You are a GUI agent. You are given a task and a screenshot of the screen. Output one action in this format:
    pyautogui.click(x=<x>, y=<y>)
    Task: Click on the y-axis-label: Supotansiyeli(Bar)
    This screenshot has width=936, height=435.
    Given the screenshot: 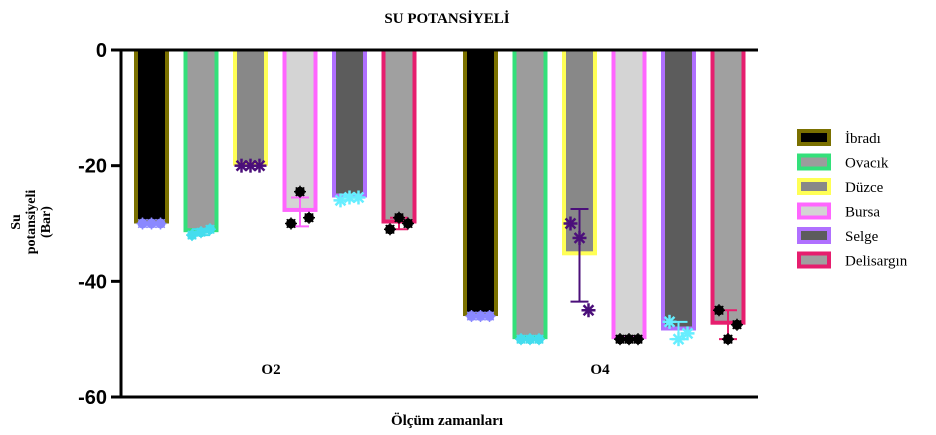 What is the action you would take?
    pyautogui.click(x=31, y=222)
    